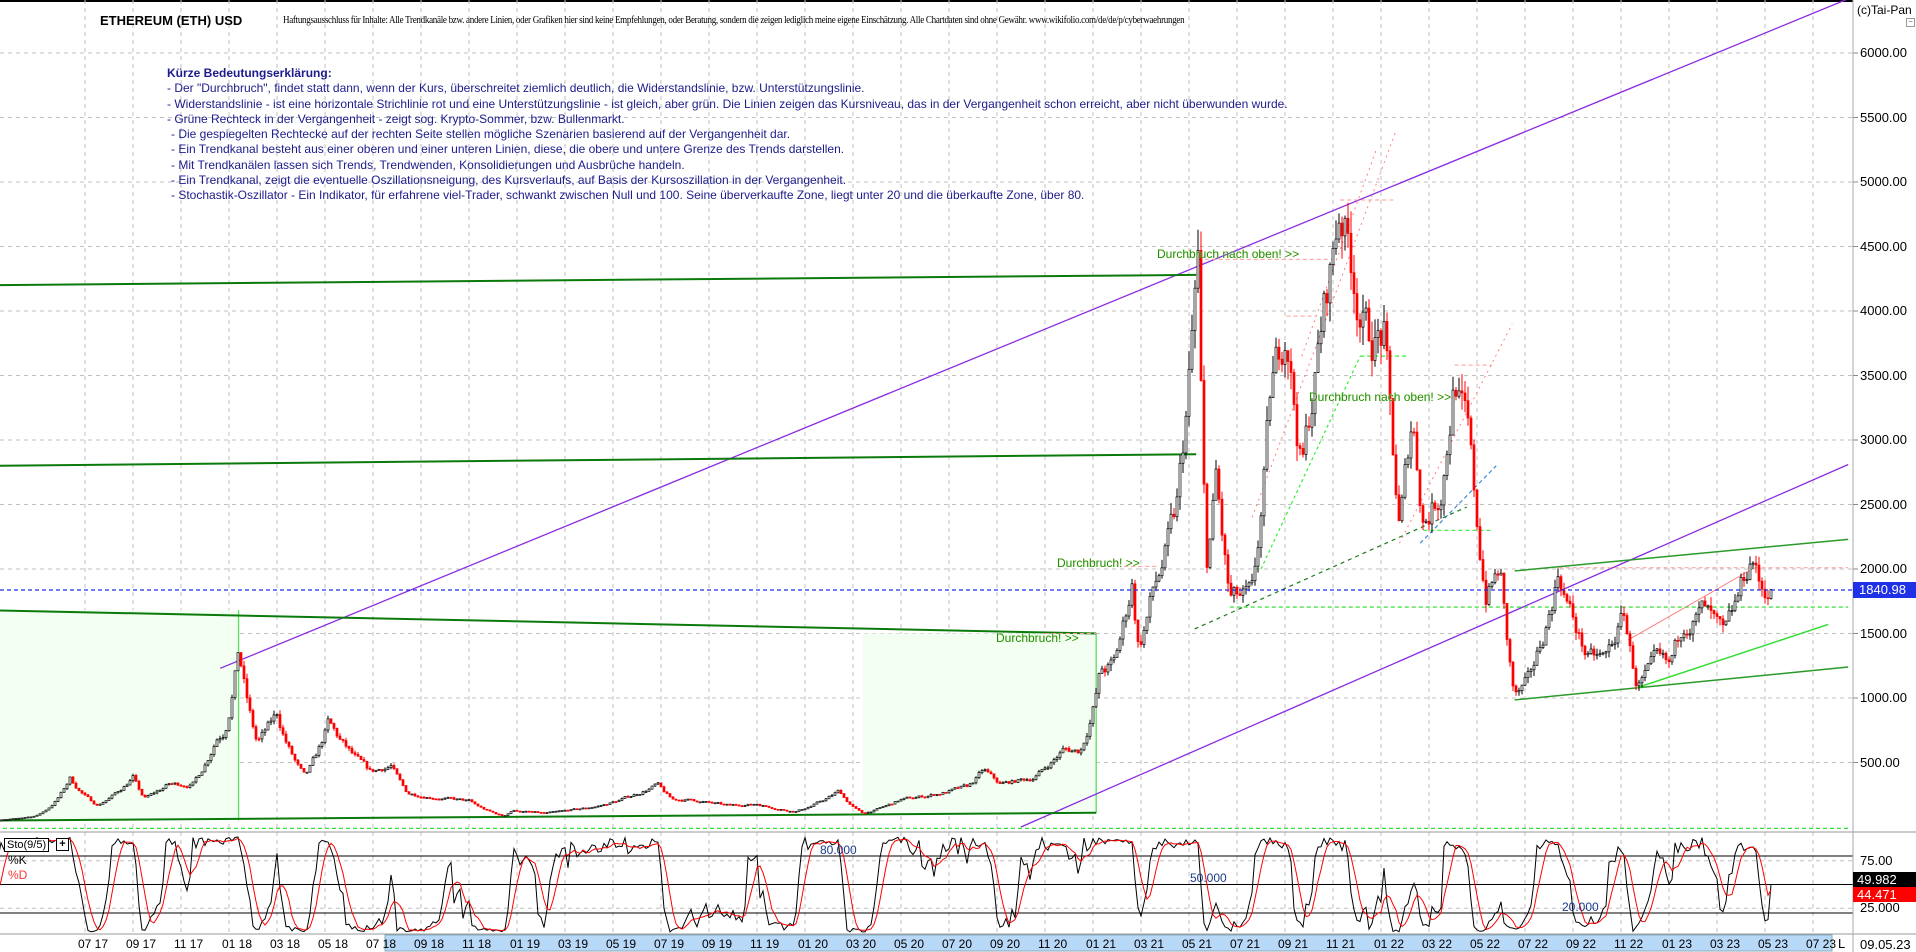  What do you see at coordinates (861, 944) in the screenshot?
I see `x-tick-label: 03 20` at bounding box center [861, 944].